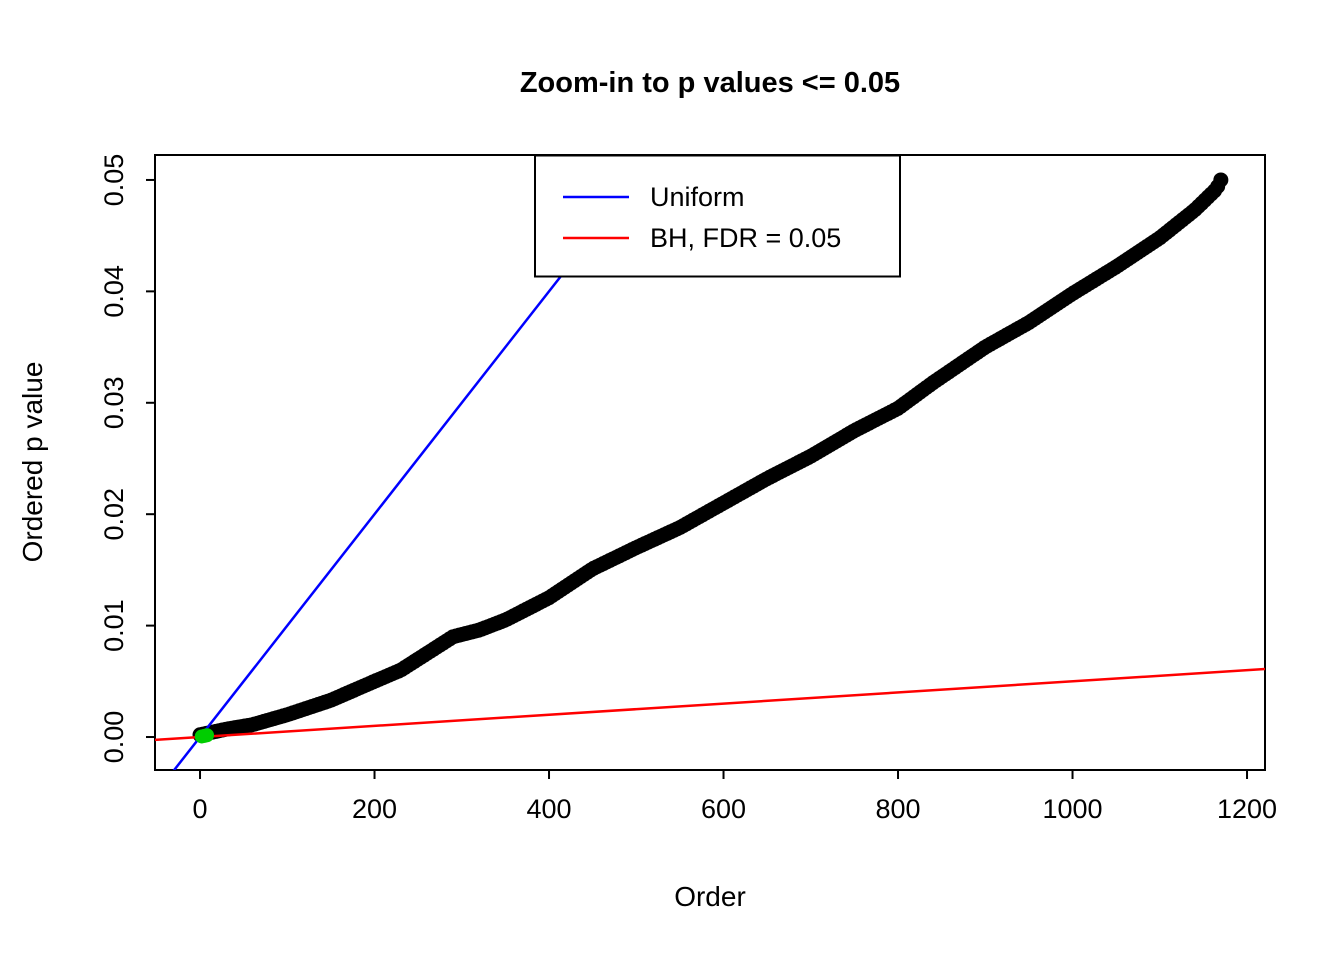  What do you see at coordinates (114, 291) in the screenshot?
I see `y-tick-label: 0.04` at bounding box center [114, 291].